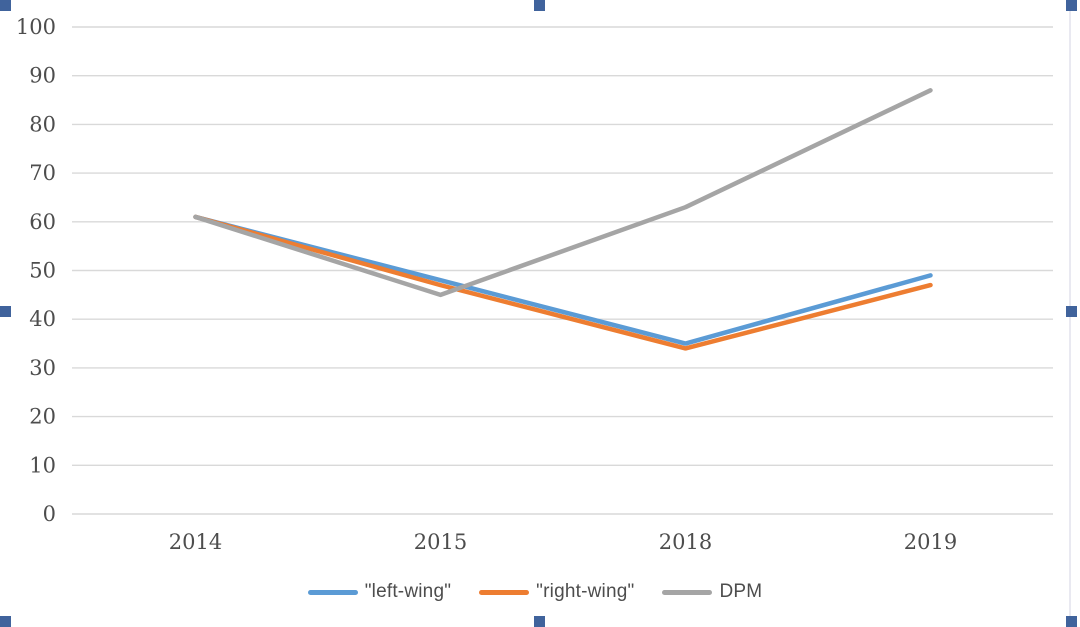 This screenshot has height=627, width=1080. I want to click on selection-handle-bottom-right-icon, so click(1071, 621).